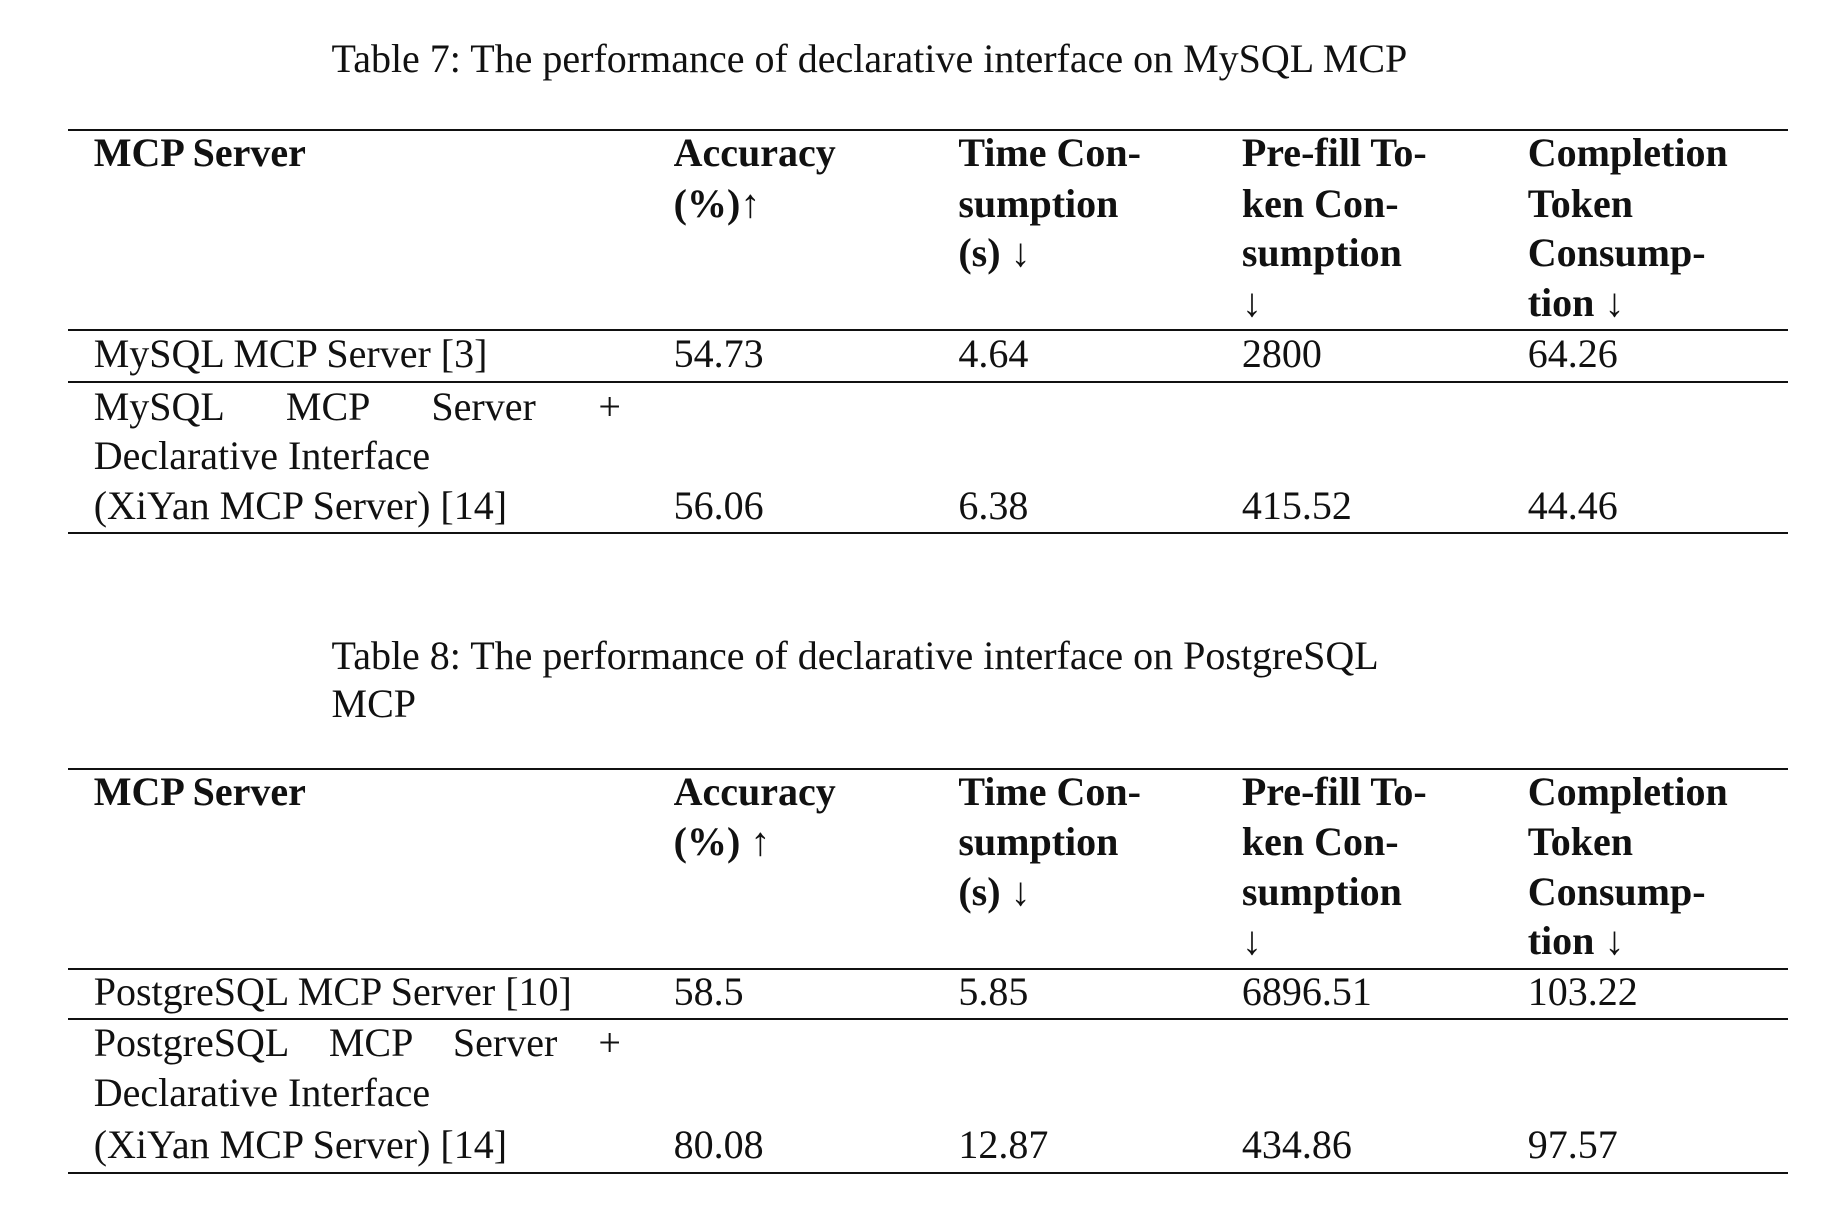 The width and height of the screenshot is (1837, 1210). What do you see at coordinates (993, 992) in the screenshot?
I see `table-cell: 5.85` at bounding box center [993, 992].